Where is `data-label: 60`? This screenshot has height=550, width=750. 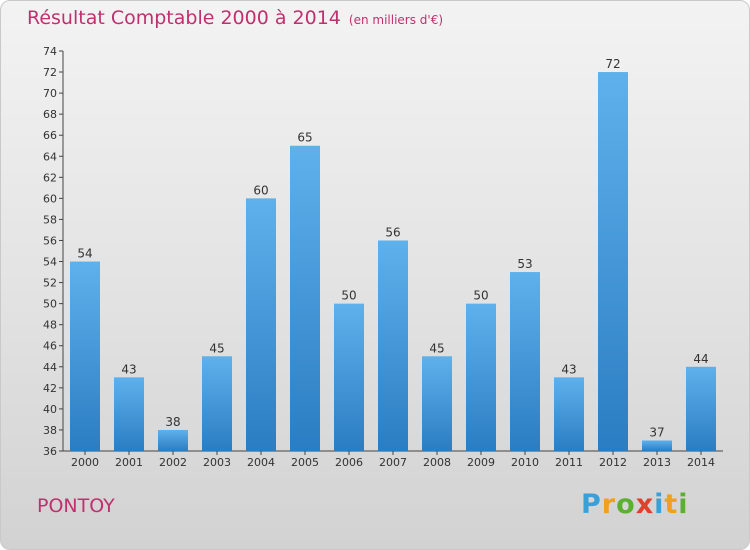 data-label: 60 is located at coordinates (260, 190).